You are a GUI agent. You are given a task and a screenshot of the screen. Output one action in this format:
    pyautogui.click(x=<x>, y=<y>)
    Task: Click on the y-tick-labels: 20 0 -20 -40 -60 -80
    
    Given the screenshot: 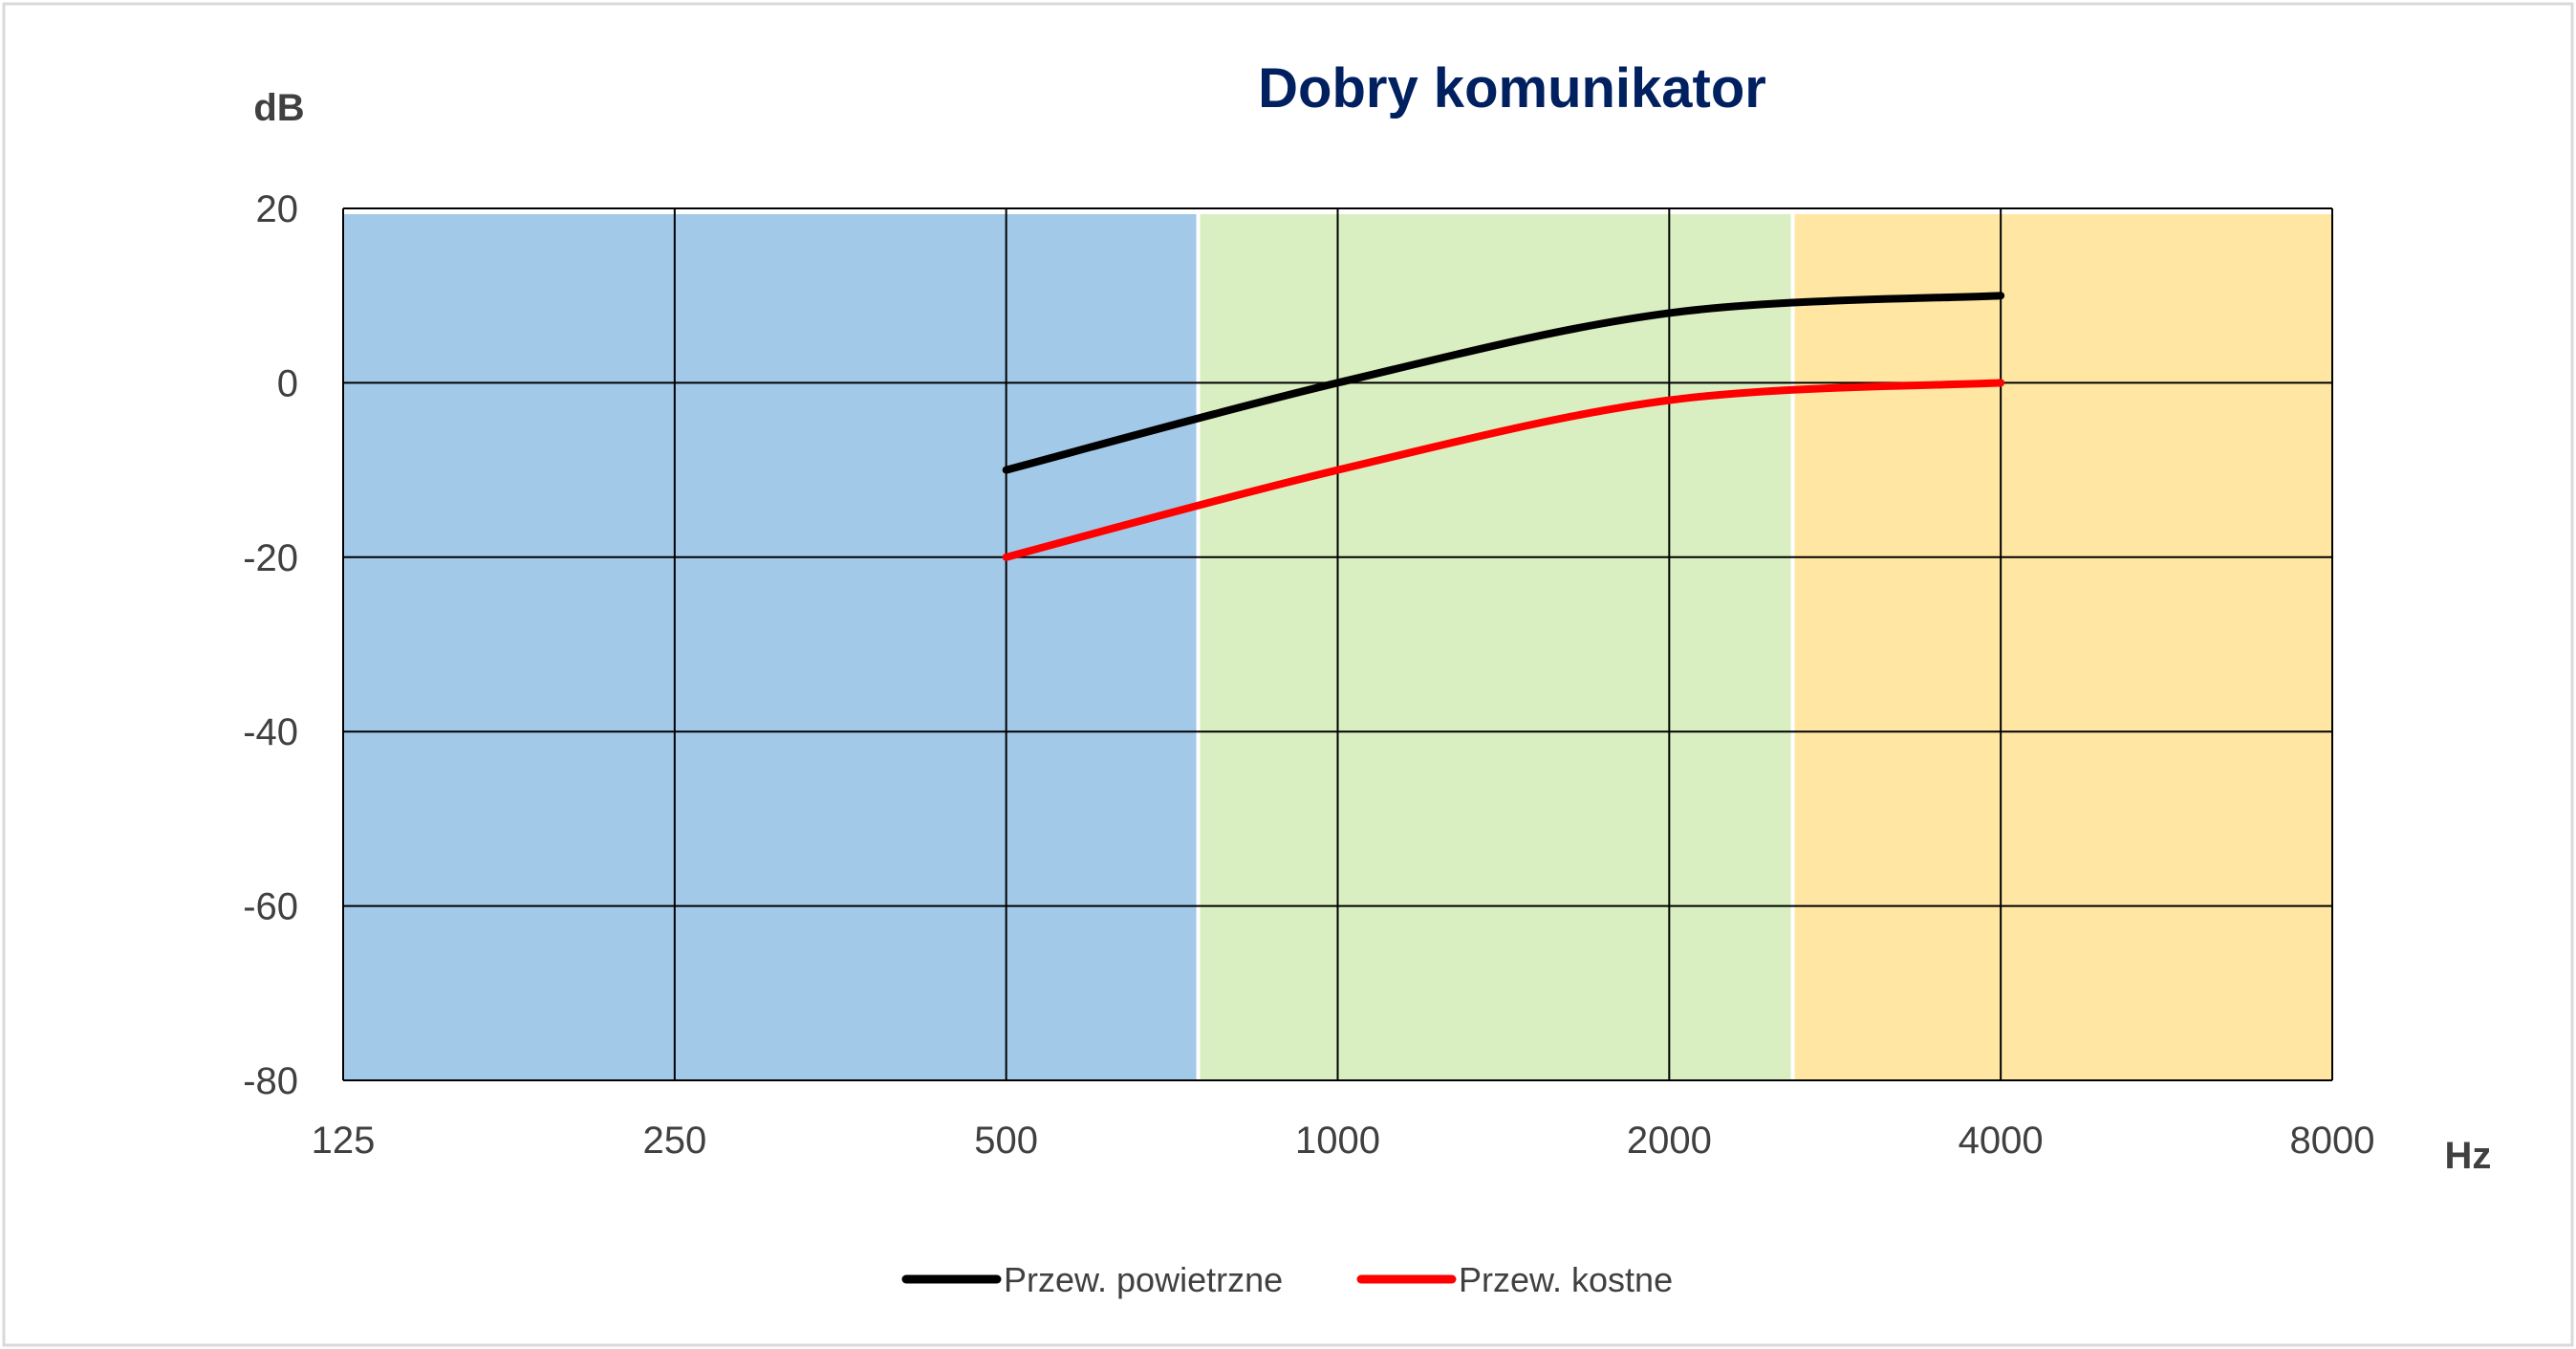 What is the action you would take?
    pyautogui.click(x=270, y=645)
    